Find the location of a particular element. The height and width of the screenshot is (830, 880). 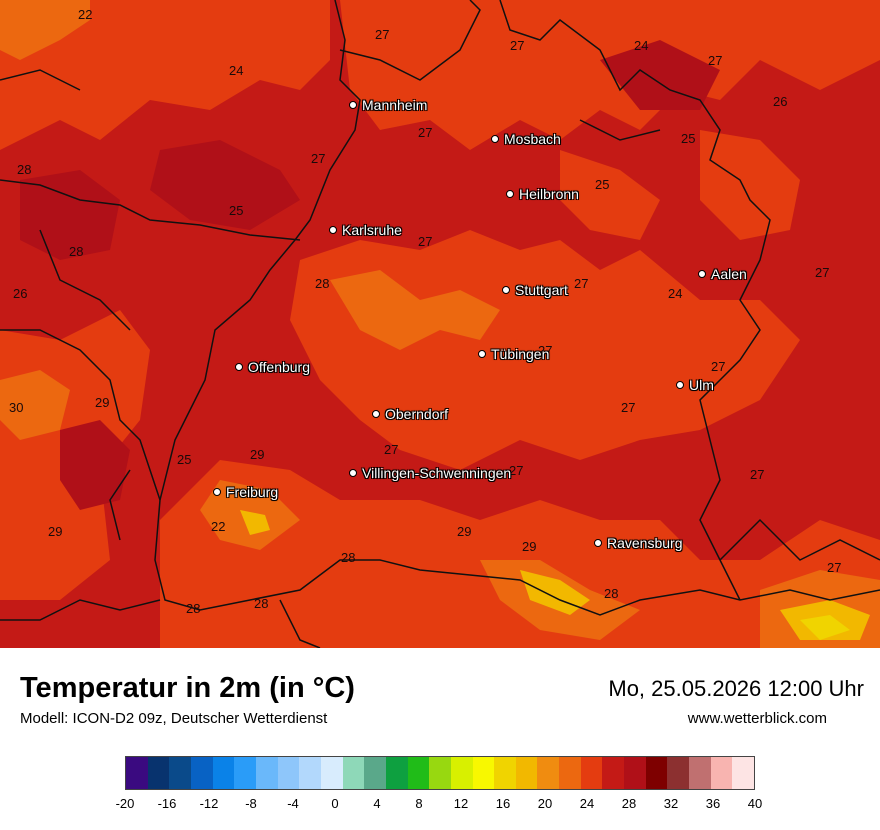

website-link: www.wetterblick.com is located at coordinates (757, 718).